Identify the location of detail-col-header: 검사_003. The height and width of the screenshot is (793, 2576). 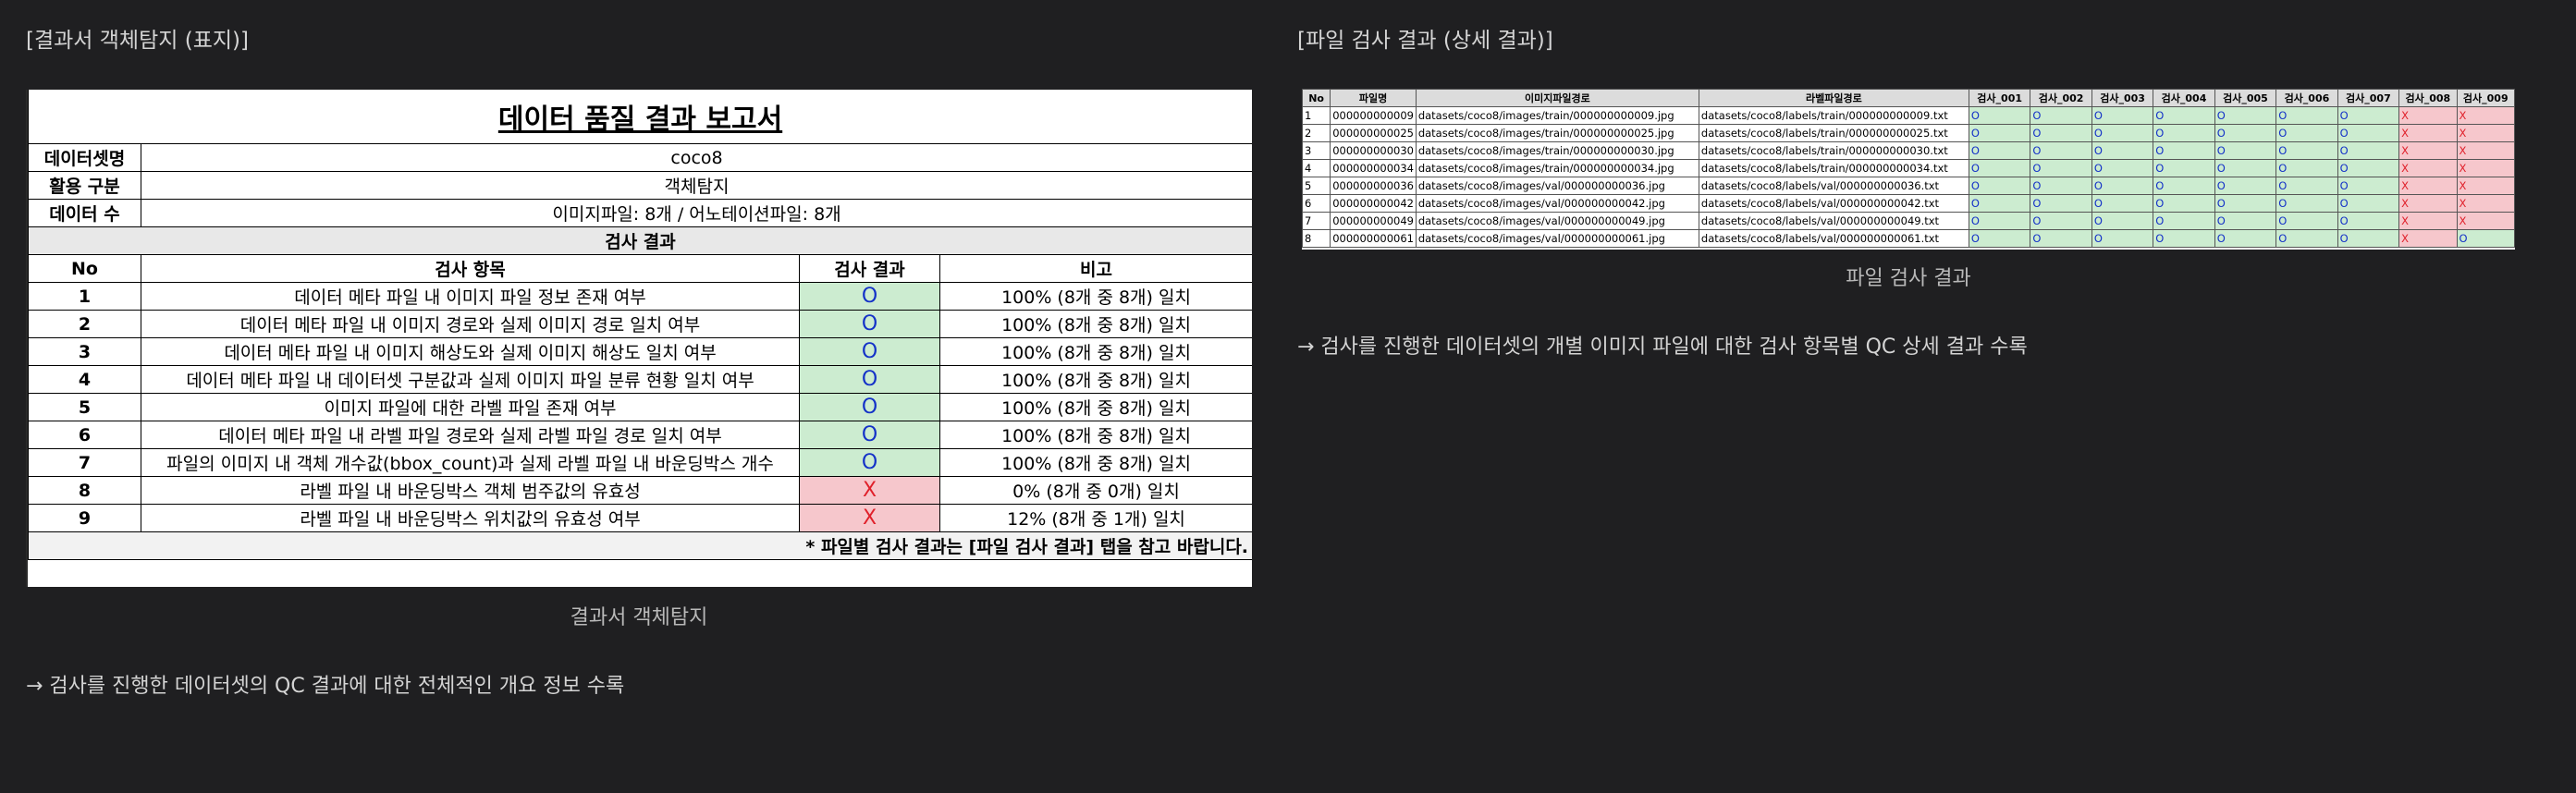
(2122, 98).